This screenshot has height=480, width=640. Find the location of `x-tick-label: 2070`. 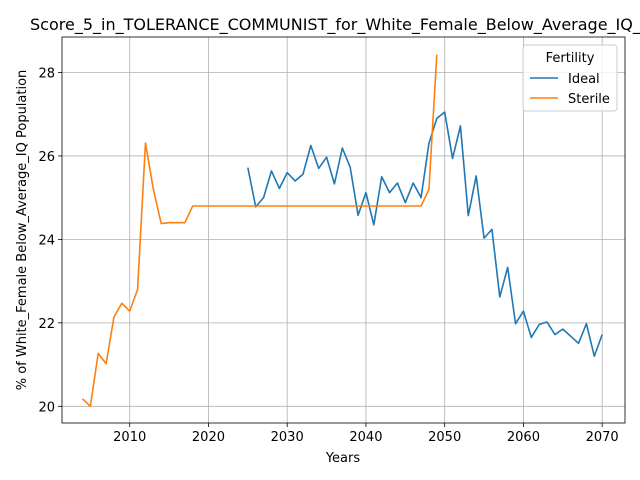

x-tick-label: 2070 is located at coordinates (602, 437).